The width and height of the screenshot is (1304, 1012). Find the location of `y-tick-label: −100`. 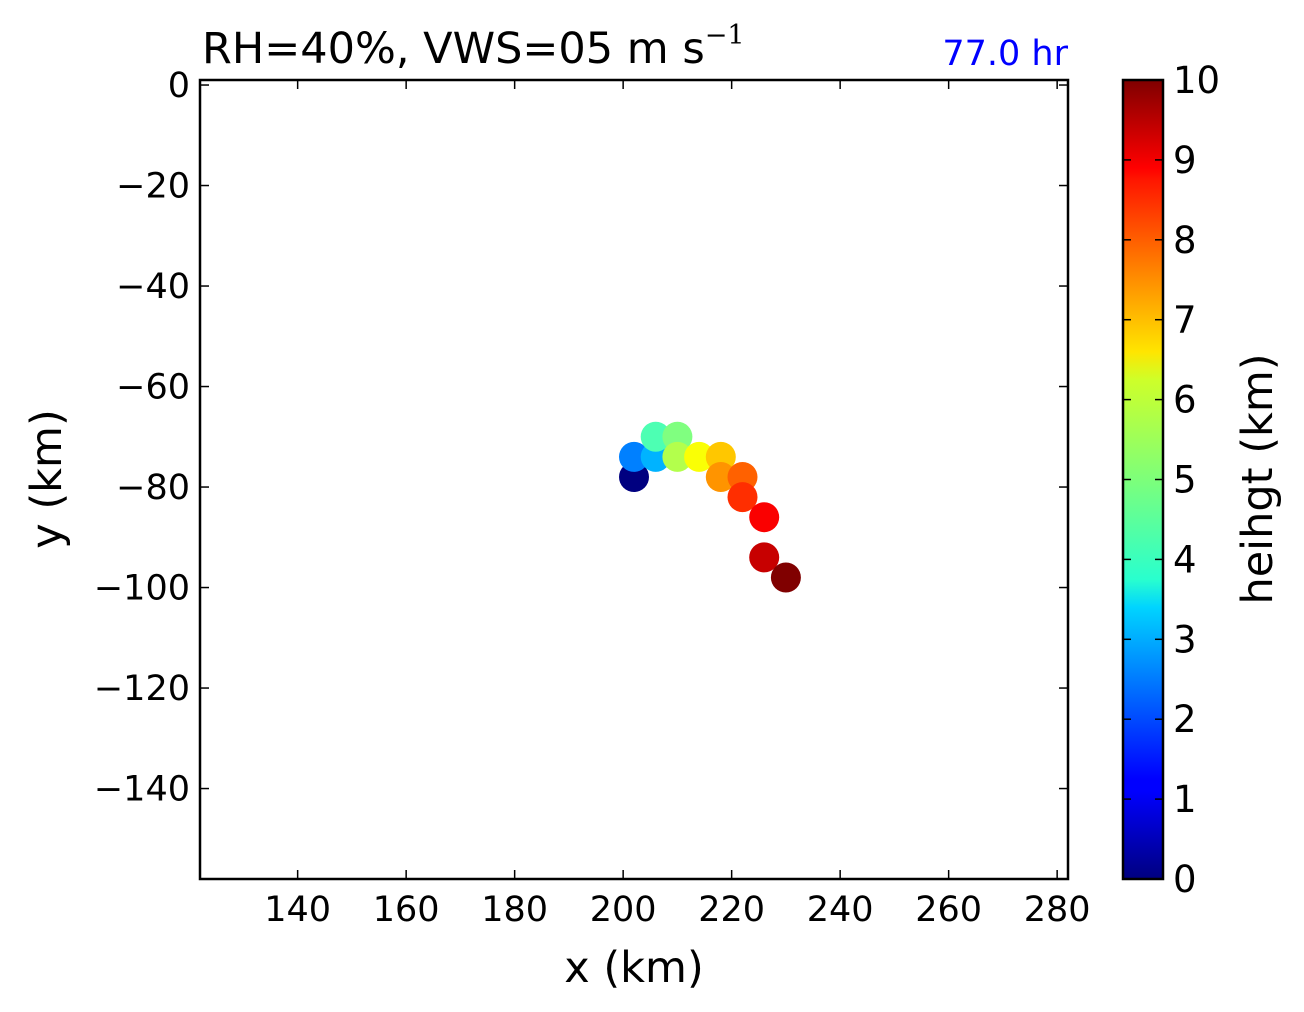

y-tick-label: −100 is located at coordinates (142, 589).